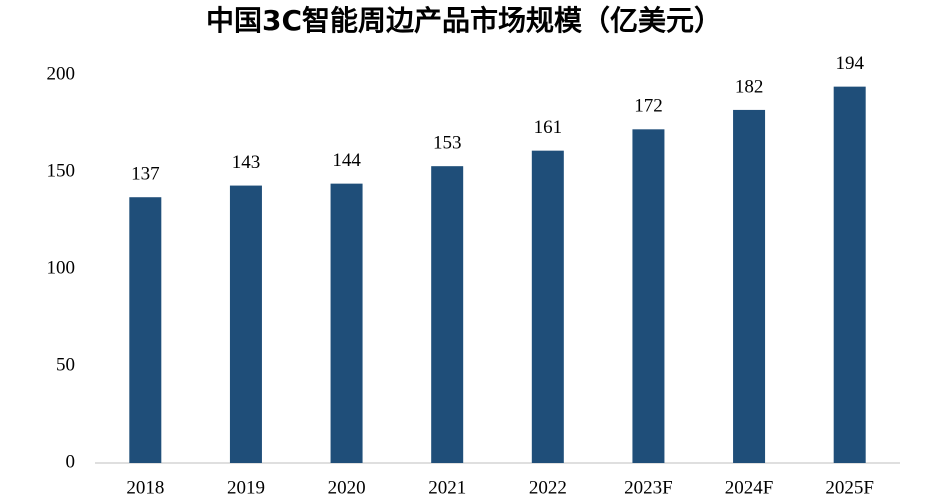 The image size is (929, 499). I want to click on x-tick-label: 2024F, so click(749, 487).